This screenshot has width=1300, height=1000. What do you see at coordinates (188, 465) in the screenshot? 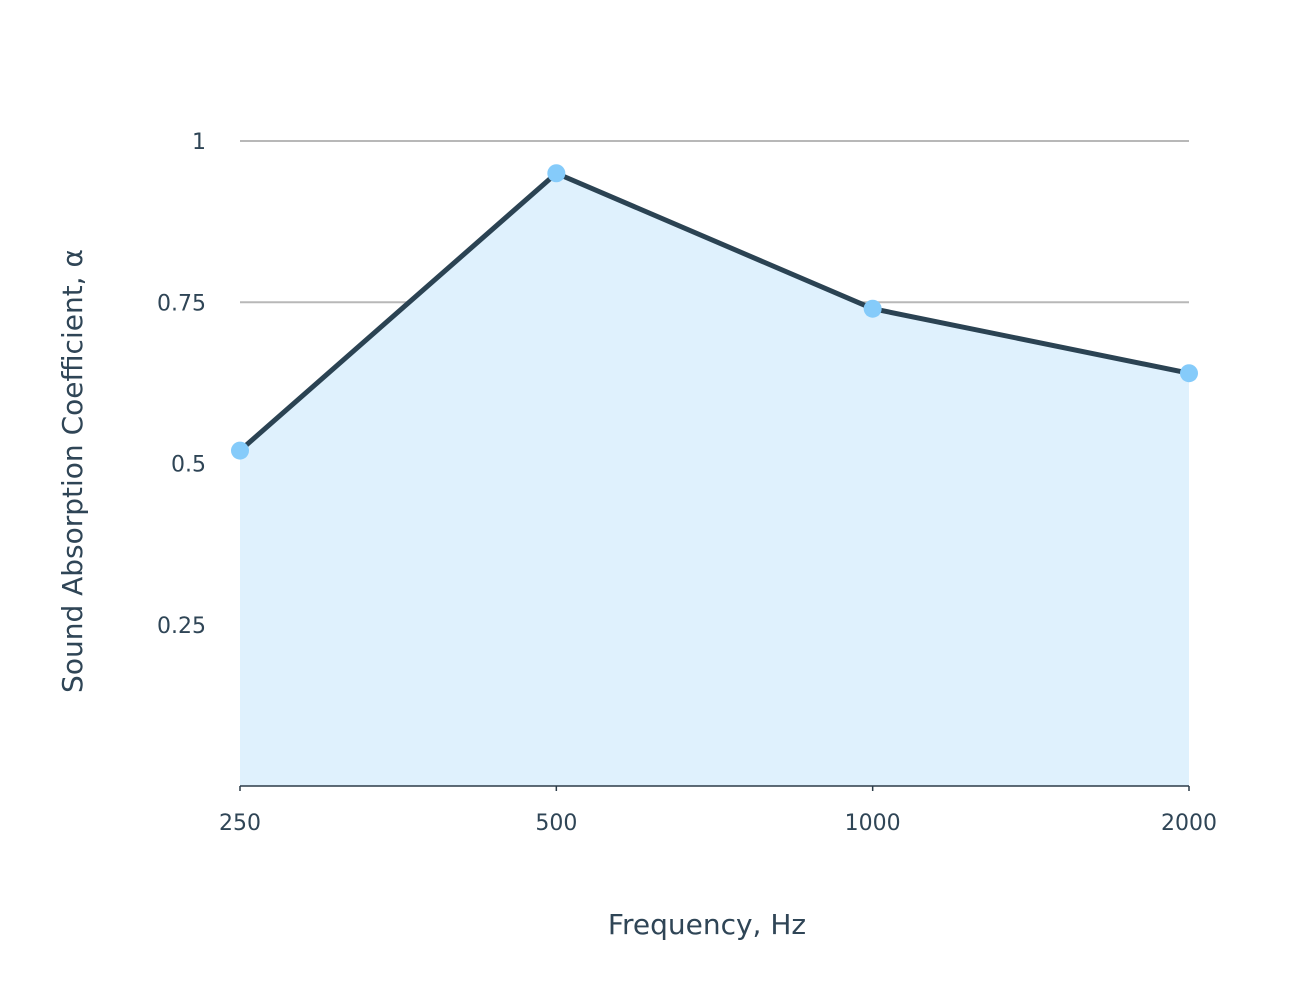
I see `y-tick-label: 0.5` at bounding box center [188, 465].